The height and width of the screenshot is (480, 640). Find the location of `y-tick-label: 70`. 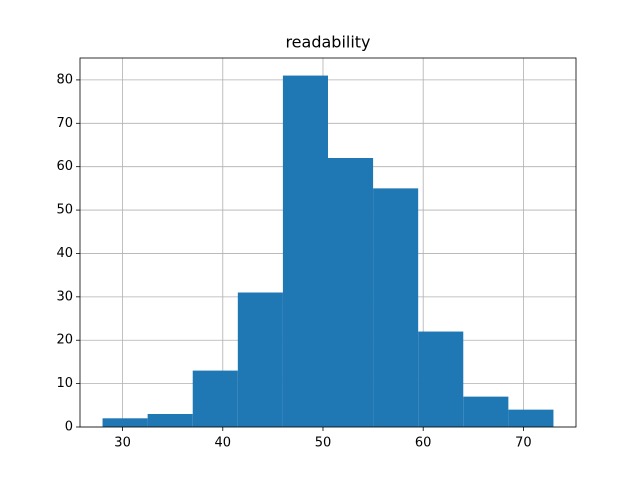

y-tick-label: 70 is located at coordinates (64, 123).